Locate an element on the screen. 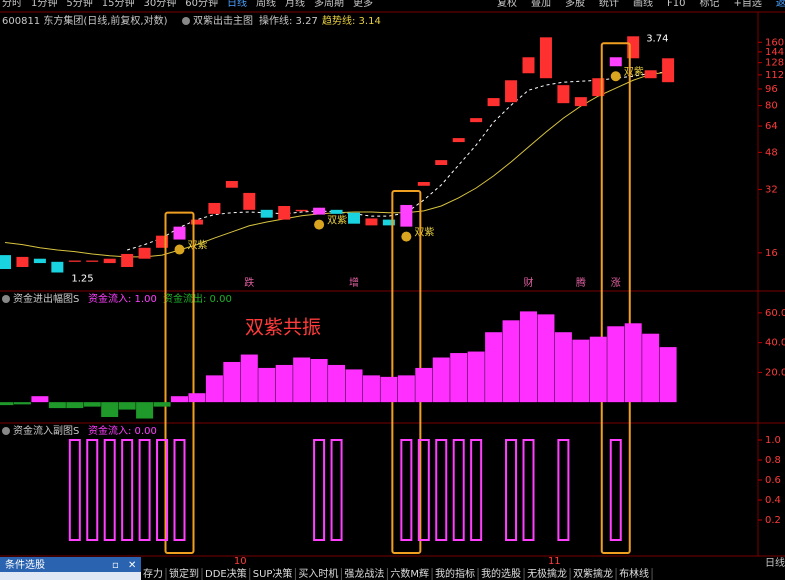  tab: 锁定到 is located at coordinates (184, 573).